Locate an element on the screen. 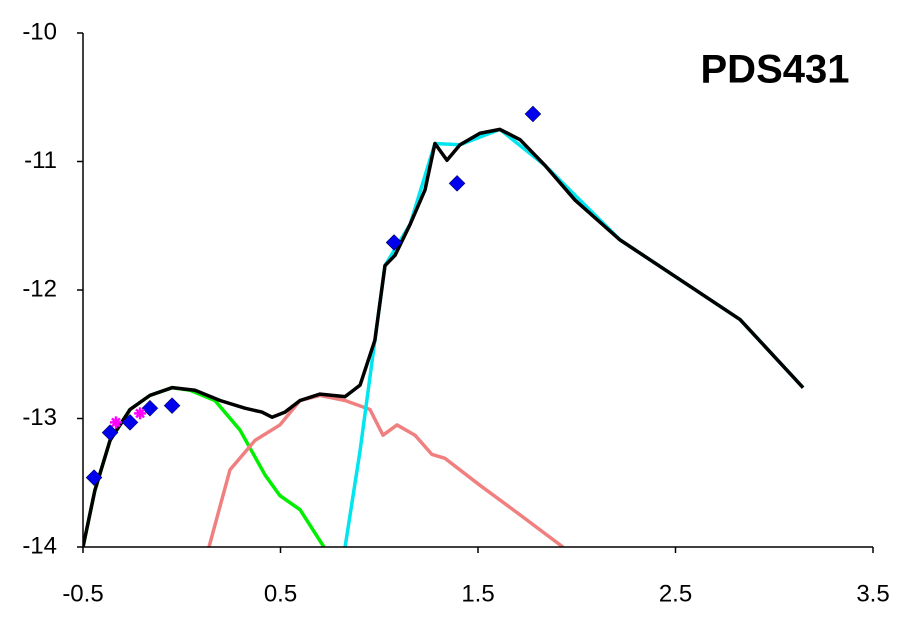  x-tick-label: 3.5 is located at coordinates (872, 593).